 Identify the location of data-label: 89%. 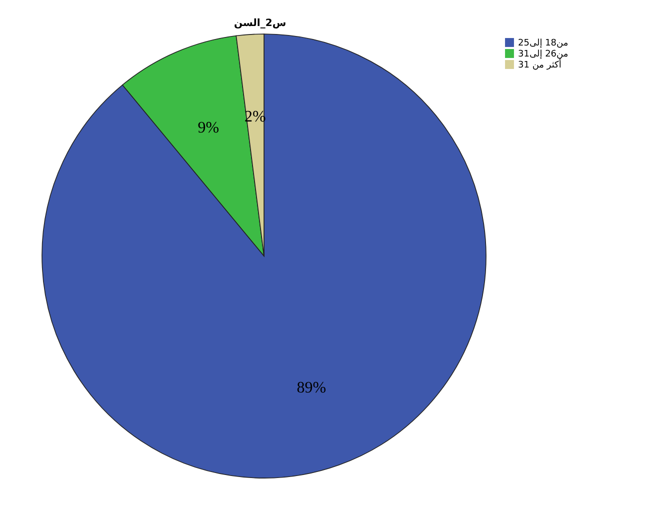
(311, 388).